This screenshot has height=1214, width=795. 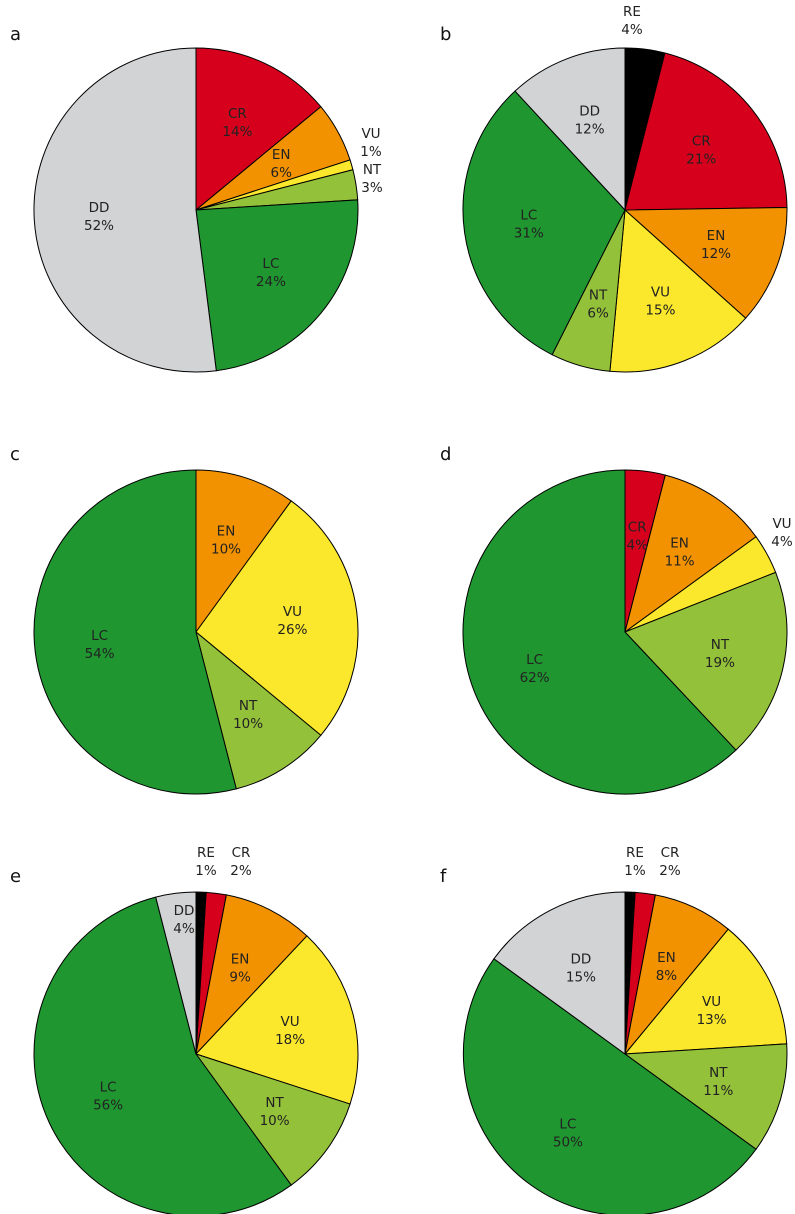 I want to click on slice-value-label: 56%, so click(x=108, y=1105).